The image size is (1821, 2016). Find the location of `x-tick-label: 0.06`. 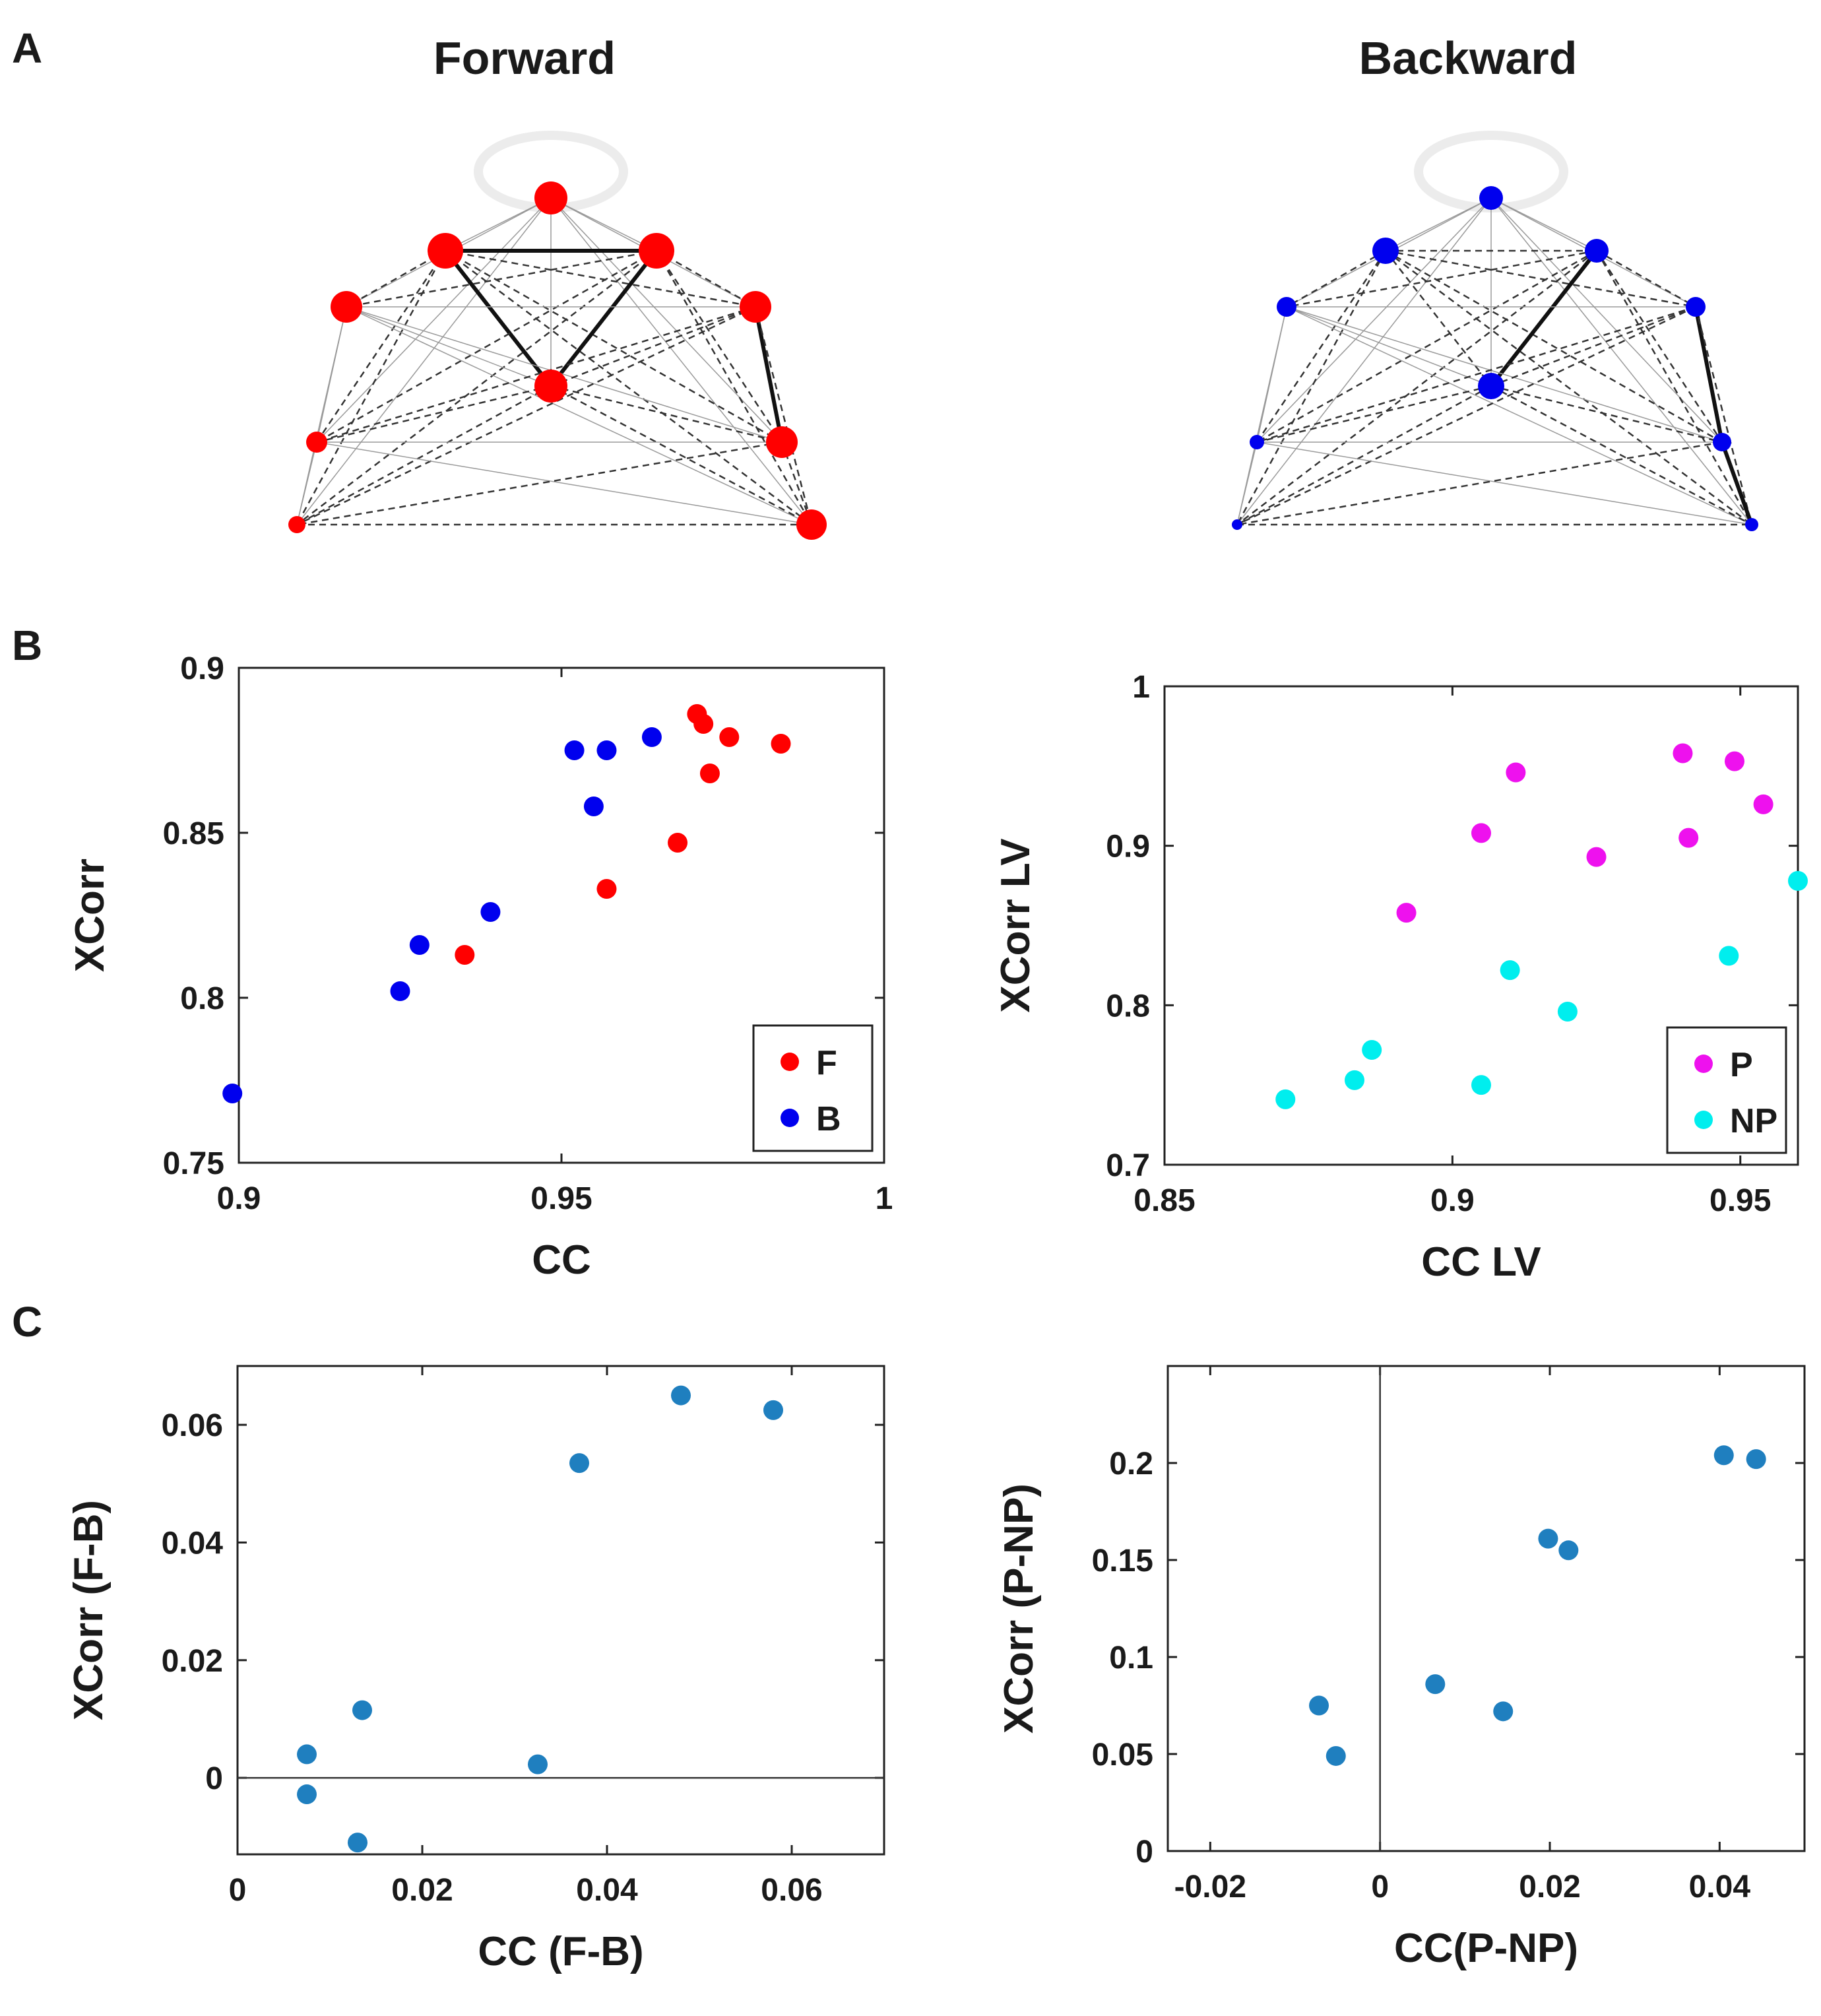

x-tick-label: 0.06 is located at coordinates (792, 1890).